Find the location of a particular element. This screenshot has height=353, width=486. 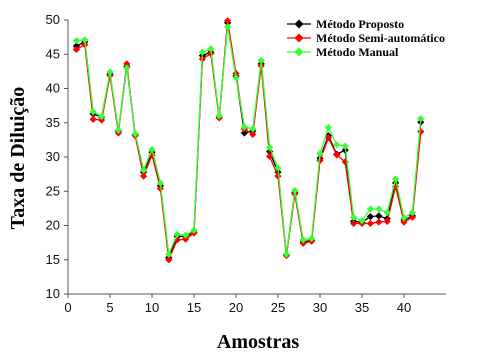

x-ticks: 0 5 10 15 20 25 30 35 40 is located at coordinates (237, 304).